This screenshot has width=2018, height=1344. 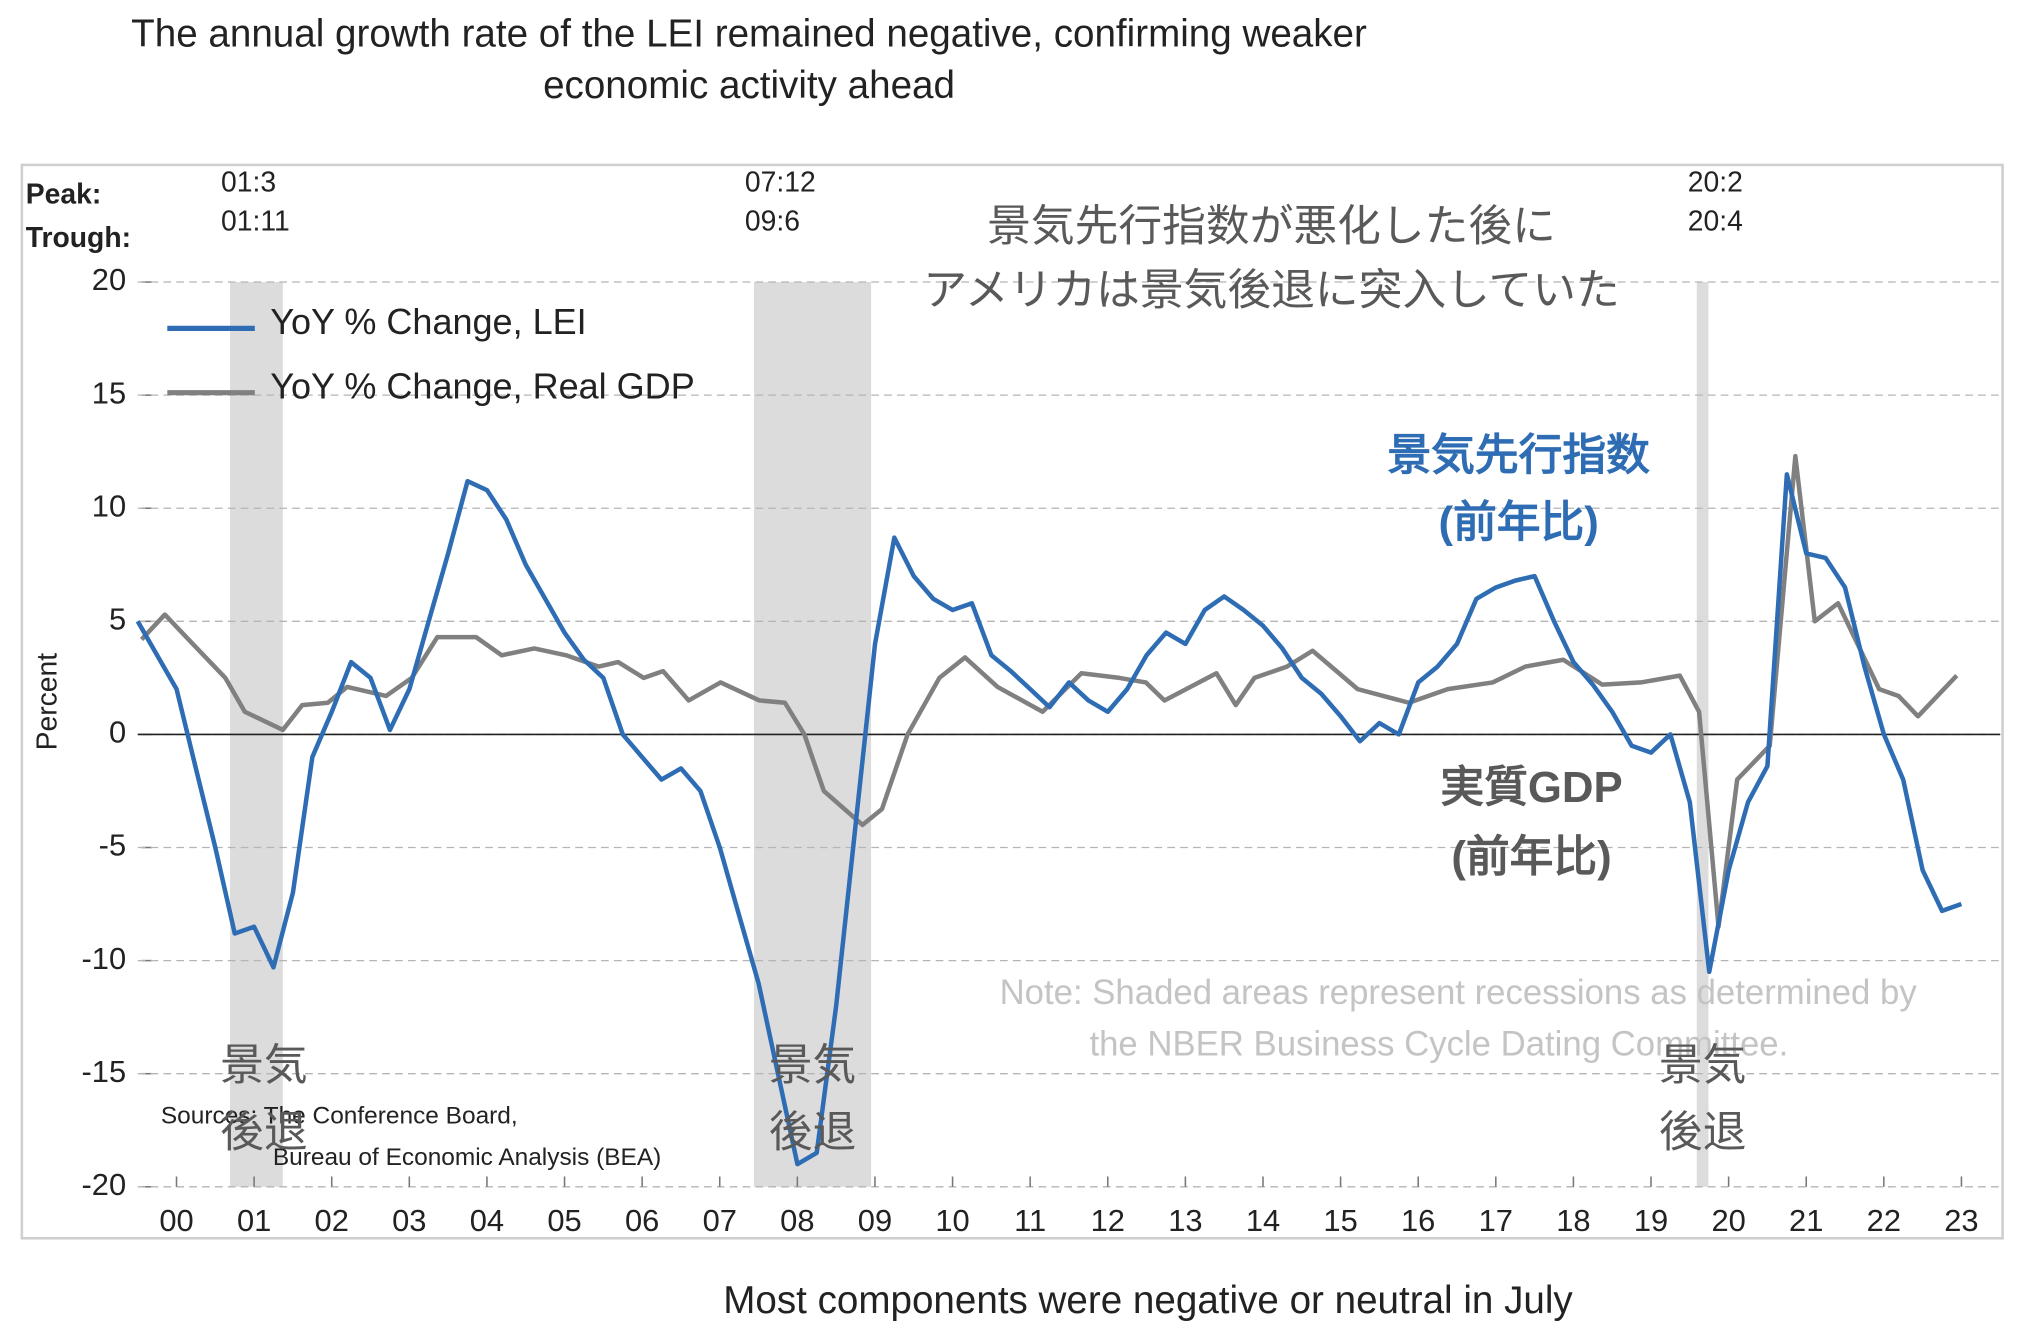 What do you see at coordinates (1340, 1220) in the screenshot?
I see `x-tick-label: 15` at bounding box center [1340, 1220].